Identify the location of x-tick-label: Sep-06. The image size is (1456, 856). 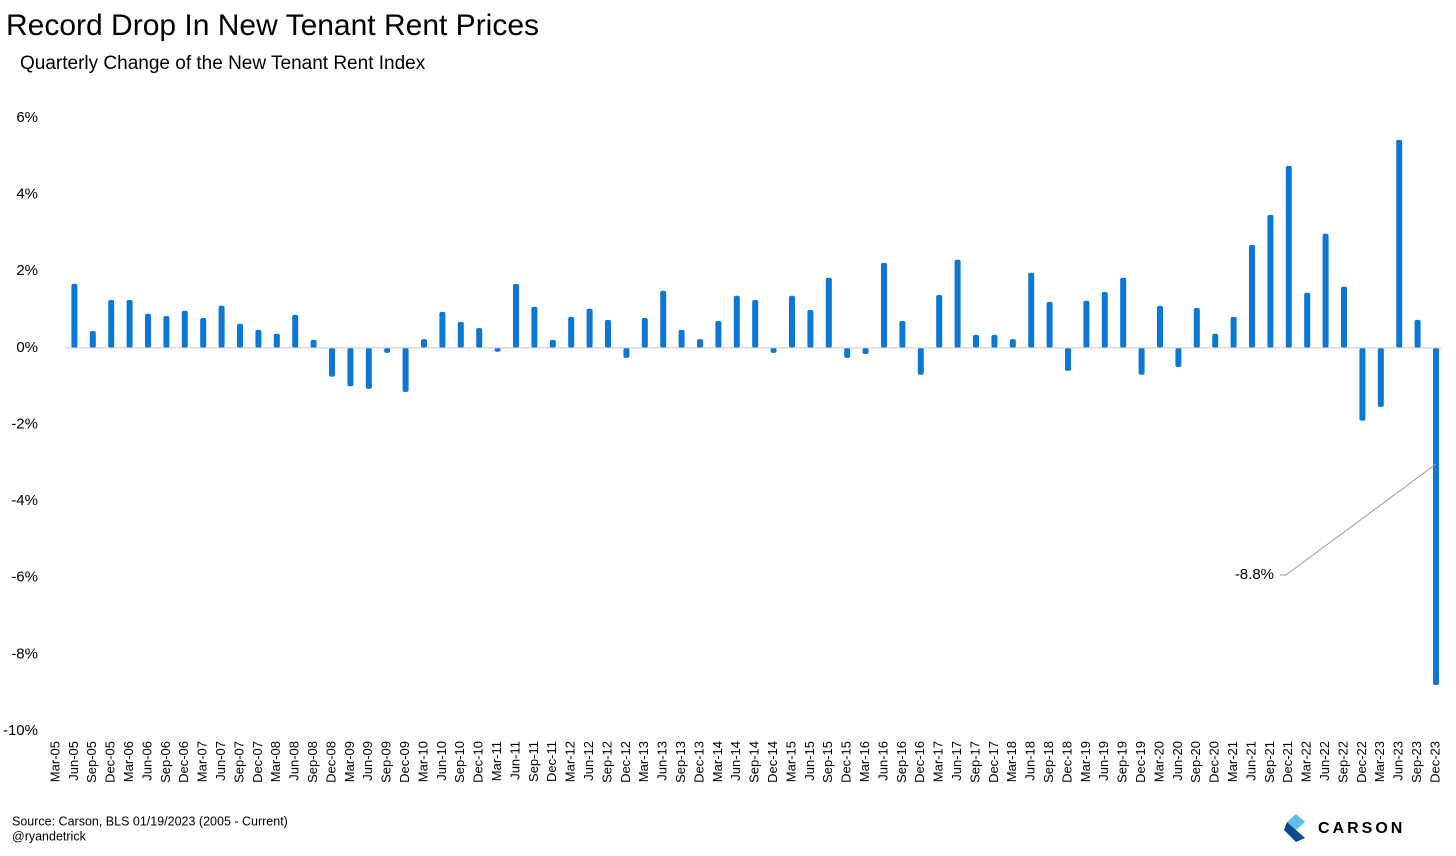
(165, 762).